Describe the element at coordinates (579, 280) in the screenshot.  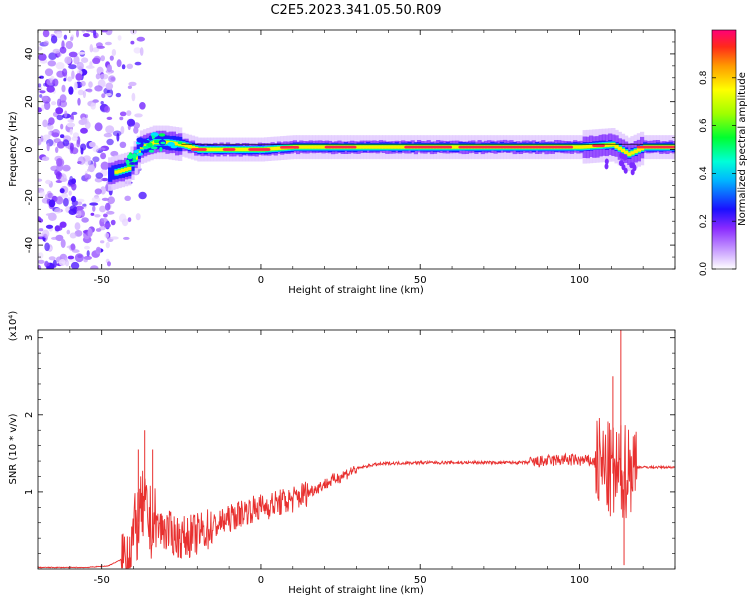
I see `spectrogram-x-tick-label: 100` at that location.